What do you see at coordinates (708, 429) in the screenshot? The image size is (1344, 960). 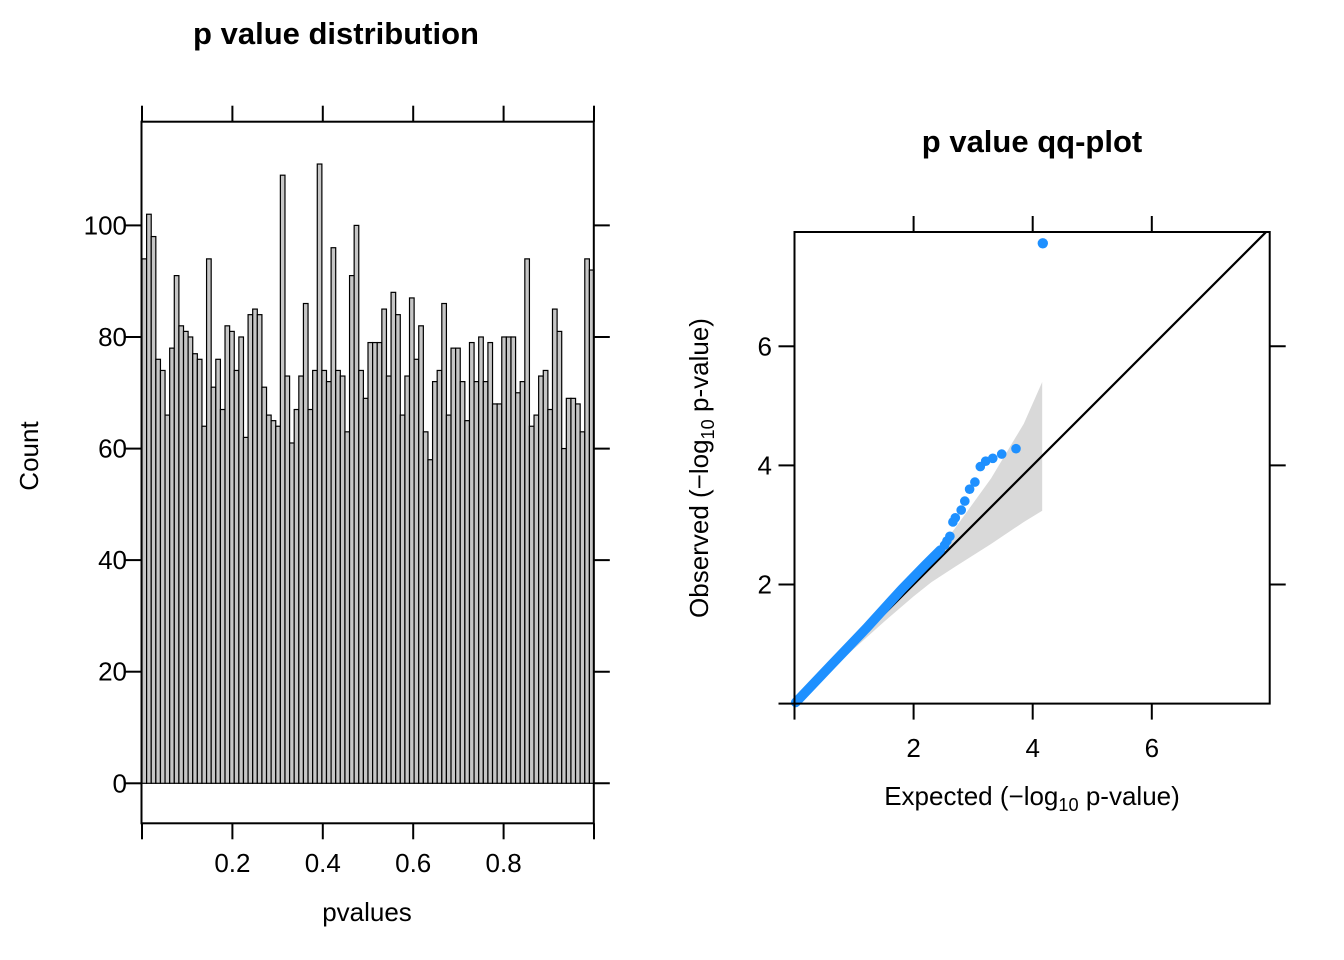 I see `log-subscript: 10` at bounding box center [708, 429].